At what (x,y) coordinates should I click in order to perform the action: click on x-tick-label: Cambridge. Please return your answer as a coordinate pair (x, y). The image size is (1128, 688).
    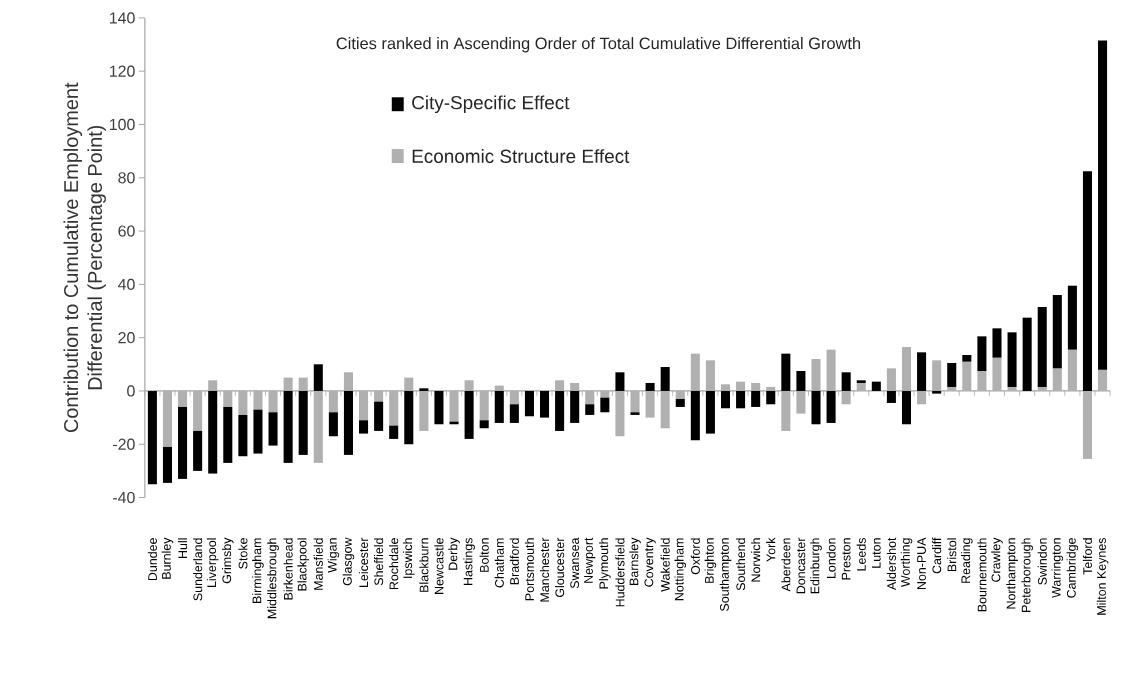
    Looking at the image, I should click on (1072, 568).